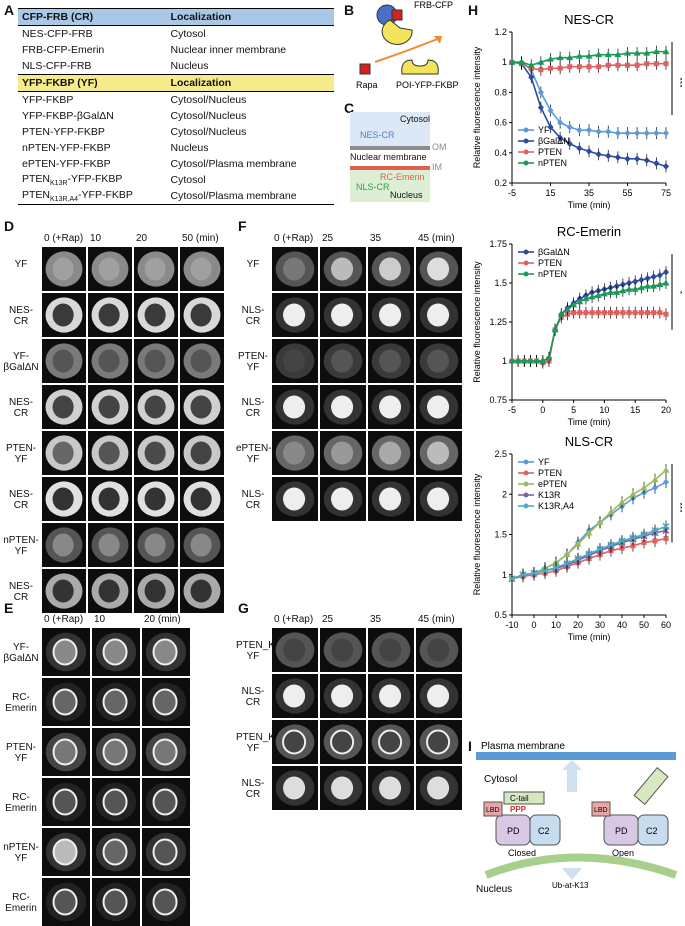 This screenshot has width=685, height=926. Describe the element at coordinates (572, 780) in the screenshot. I see `up-arrow-shaft` at that location.